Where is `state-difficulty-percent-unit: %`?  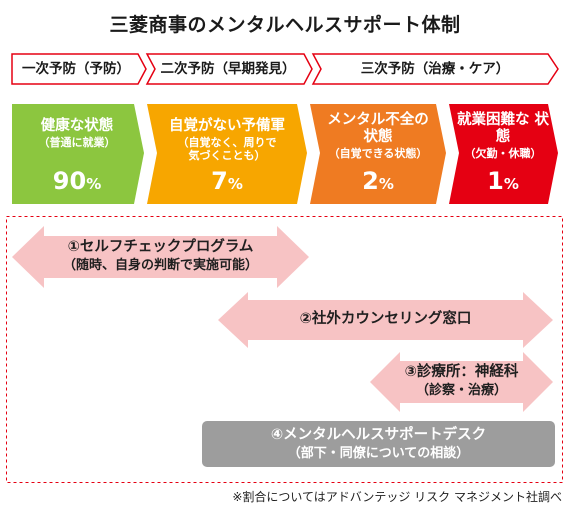
state-difficulty-percent-unit: % is located at coordinates (511, 184).